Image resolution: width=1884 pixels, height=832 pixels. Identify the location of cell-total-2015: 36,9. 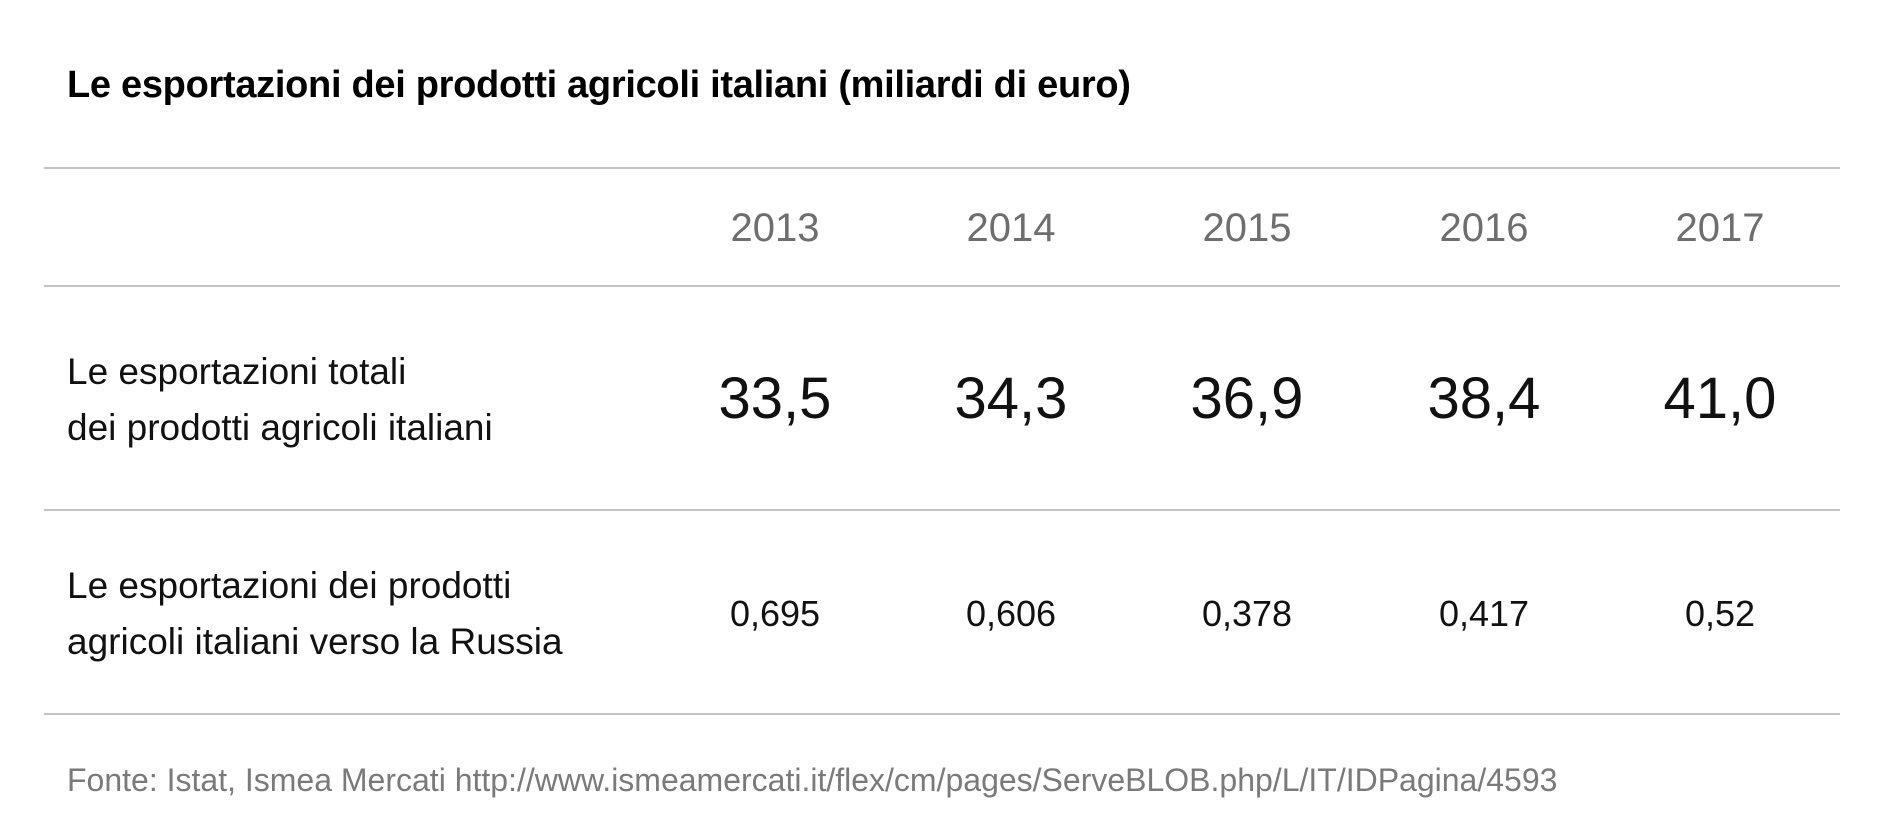
(1247, 398).